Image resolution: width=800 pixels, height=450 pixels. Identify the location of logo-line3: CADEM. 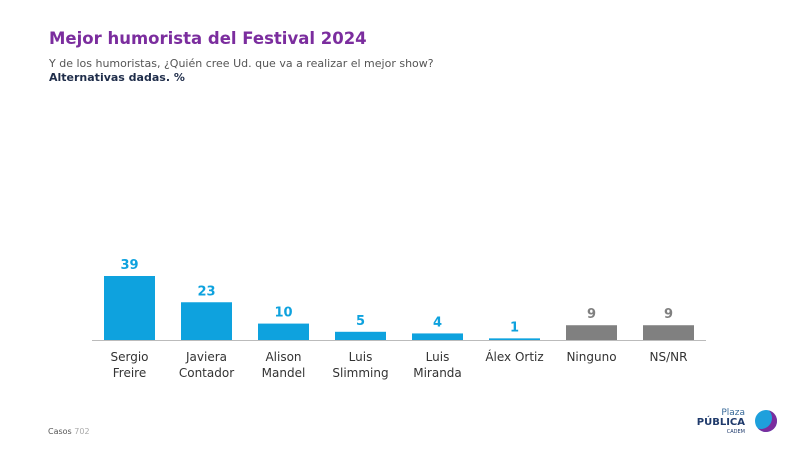
(735, 432).